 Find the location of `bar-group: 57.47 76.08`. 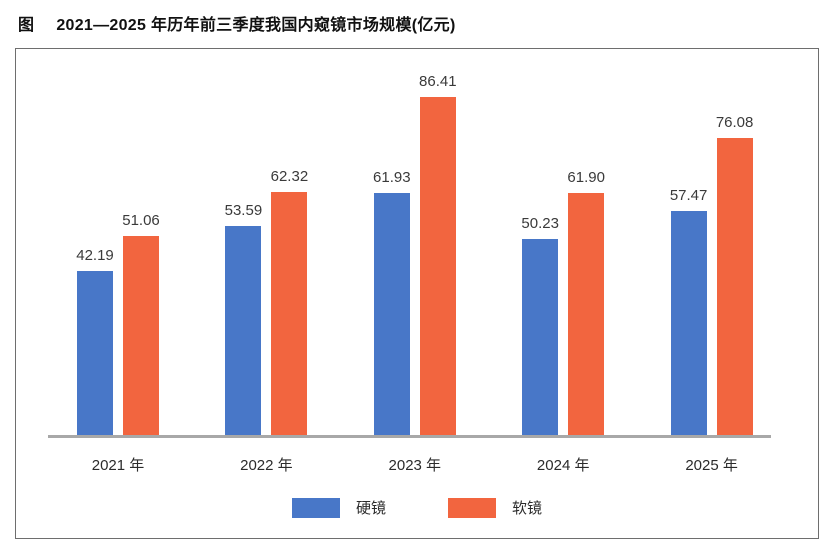

bar-group: 57.47 76.08 is located at coordinates (711, 275).